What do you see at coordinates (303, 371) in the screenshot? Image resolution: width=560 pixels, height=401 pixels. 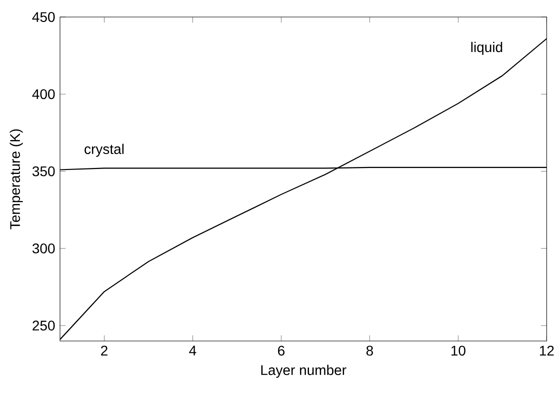 I see `x-axis-title: Layer number` at bounding box center [303, 371].